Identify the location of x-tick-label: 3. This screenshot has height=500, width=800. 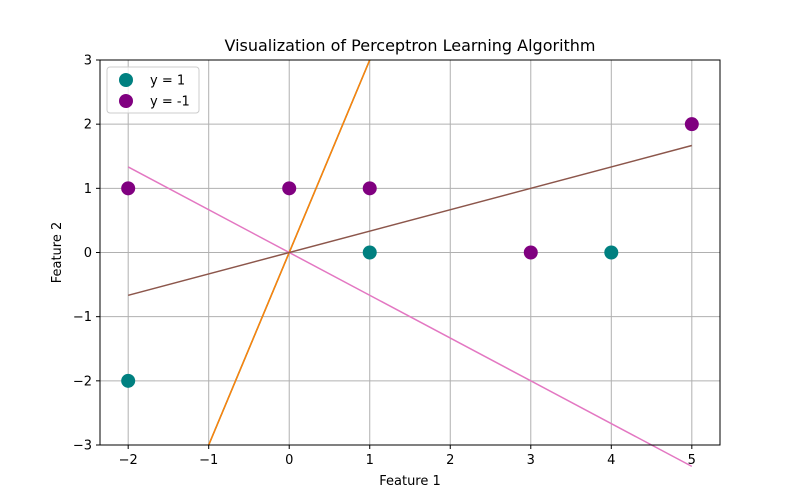
(531, 460).